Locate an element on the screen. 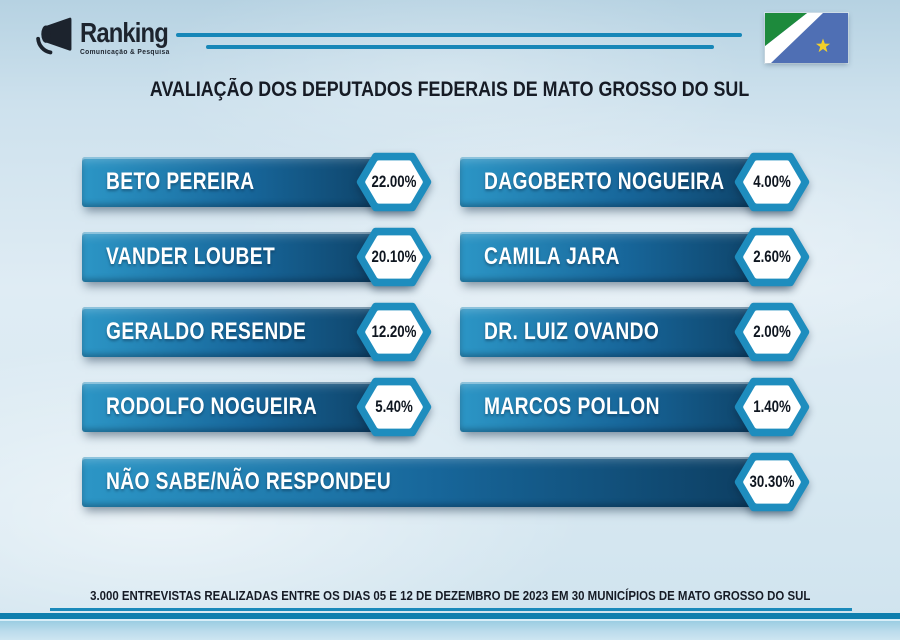 The height and width of the screenshot is (640, 900). bar-track: RODOLFO NOGUEIRA is located at coordinates (248, 407).